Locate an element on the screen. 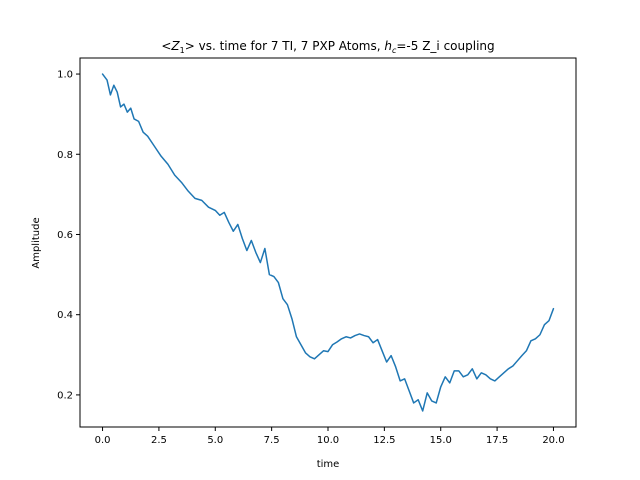 Image resolution: width=640 pixels, height=480 pixels. title-tail: =-5 Z_i coupling is located at coordinates (445, 46).